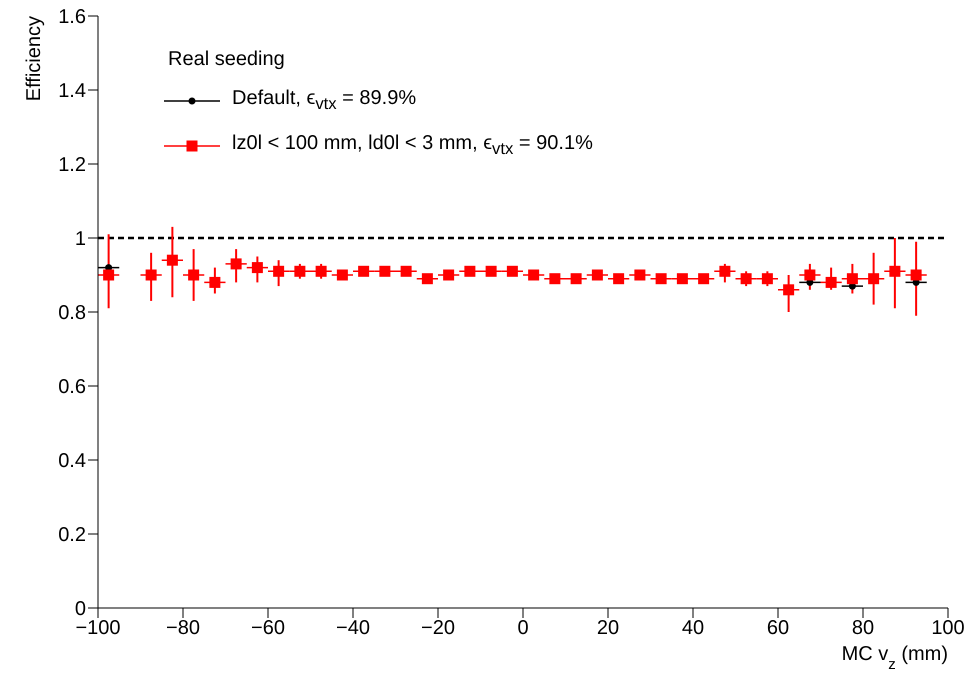 This screenshot has width=978, height=691. I want to click on x-tick-label: 0, so click(523, 628).